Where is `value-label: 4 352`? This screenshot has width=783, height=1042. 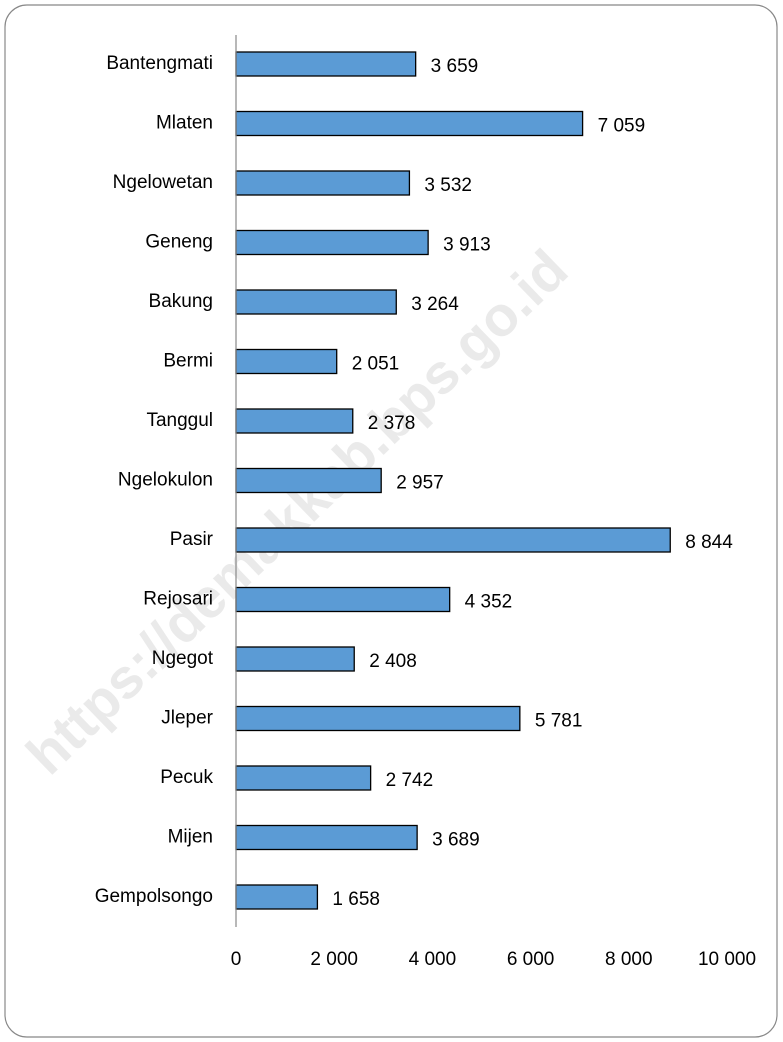
value-label: 4 352 is located at coordinates (489, 602).